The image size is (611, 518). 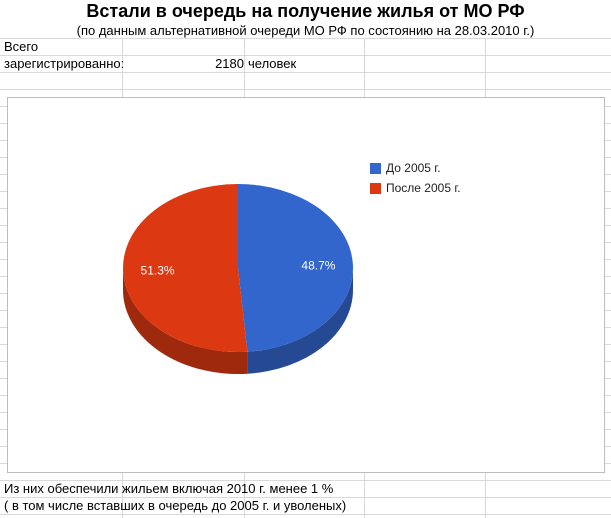 I want to click on pie-sides, so click(x=238, y=321).